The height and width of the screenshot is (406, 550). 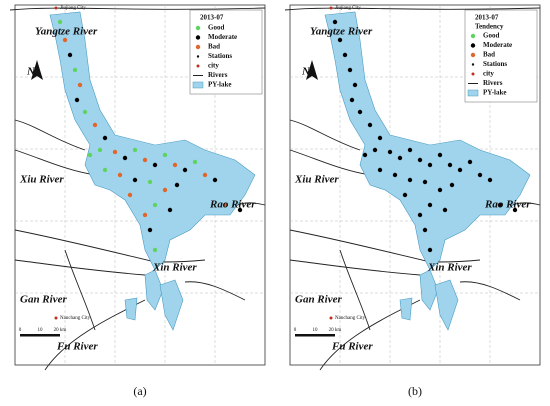 What do you see at coordinates (501, 56) in the screenshot?
I see `legend-box` at bounding box center [501, 56].